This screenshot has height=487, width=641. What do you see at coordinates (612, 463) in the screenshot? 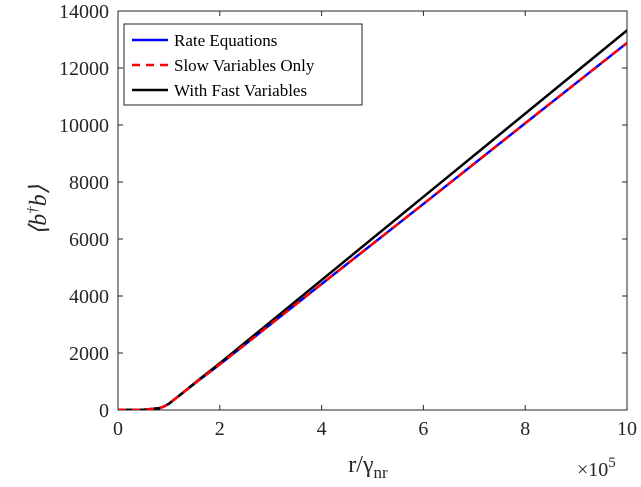
I see `x-axis-multiplier-exponent: 5` at bounding box center [612, 463].